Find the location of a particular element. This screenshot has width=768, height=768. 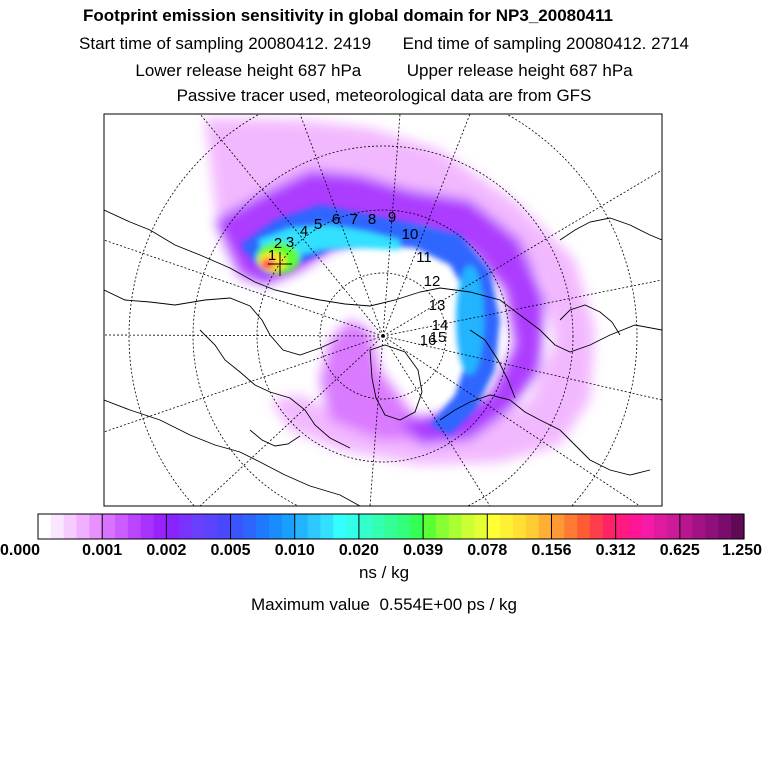

colorbar-tick-label: 0.039 is located at coordinates (423, 550).